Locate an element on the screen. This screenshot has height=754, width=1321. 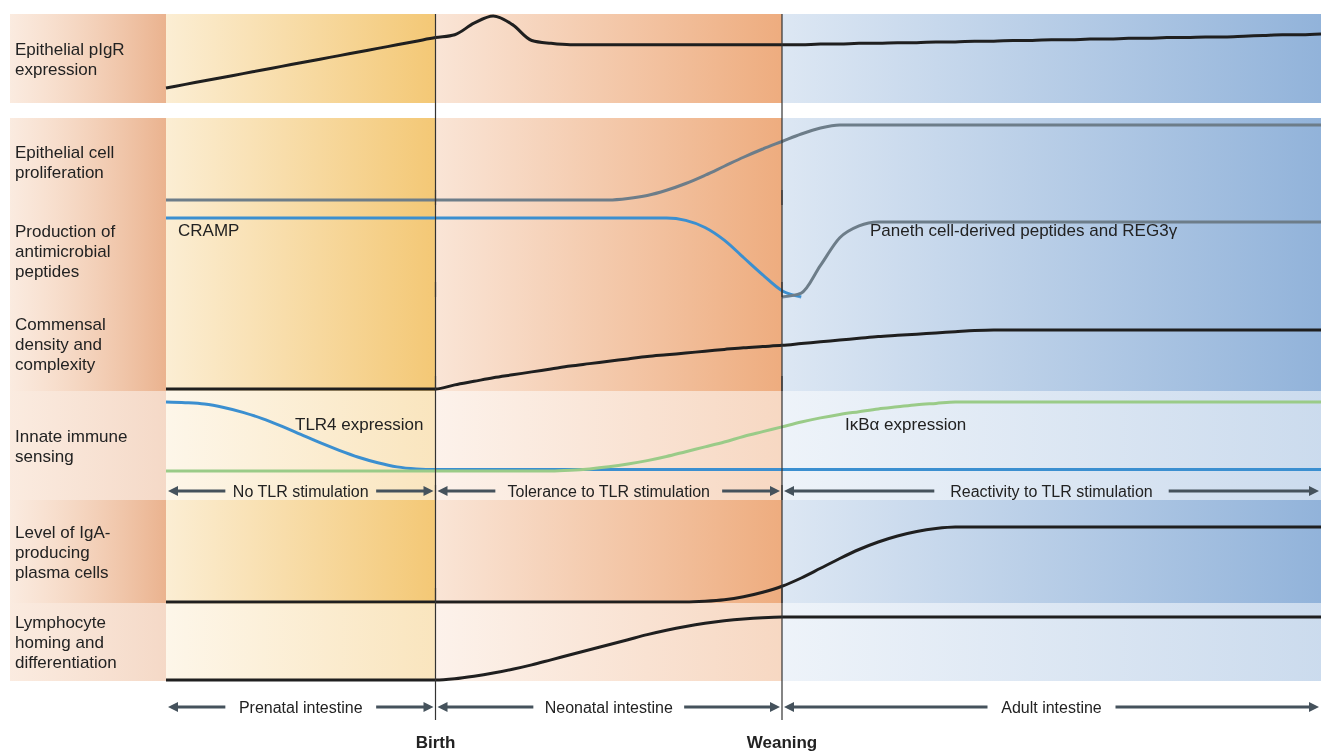
series-label: TLR4 expression is located at coordinates (359, 424).